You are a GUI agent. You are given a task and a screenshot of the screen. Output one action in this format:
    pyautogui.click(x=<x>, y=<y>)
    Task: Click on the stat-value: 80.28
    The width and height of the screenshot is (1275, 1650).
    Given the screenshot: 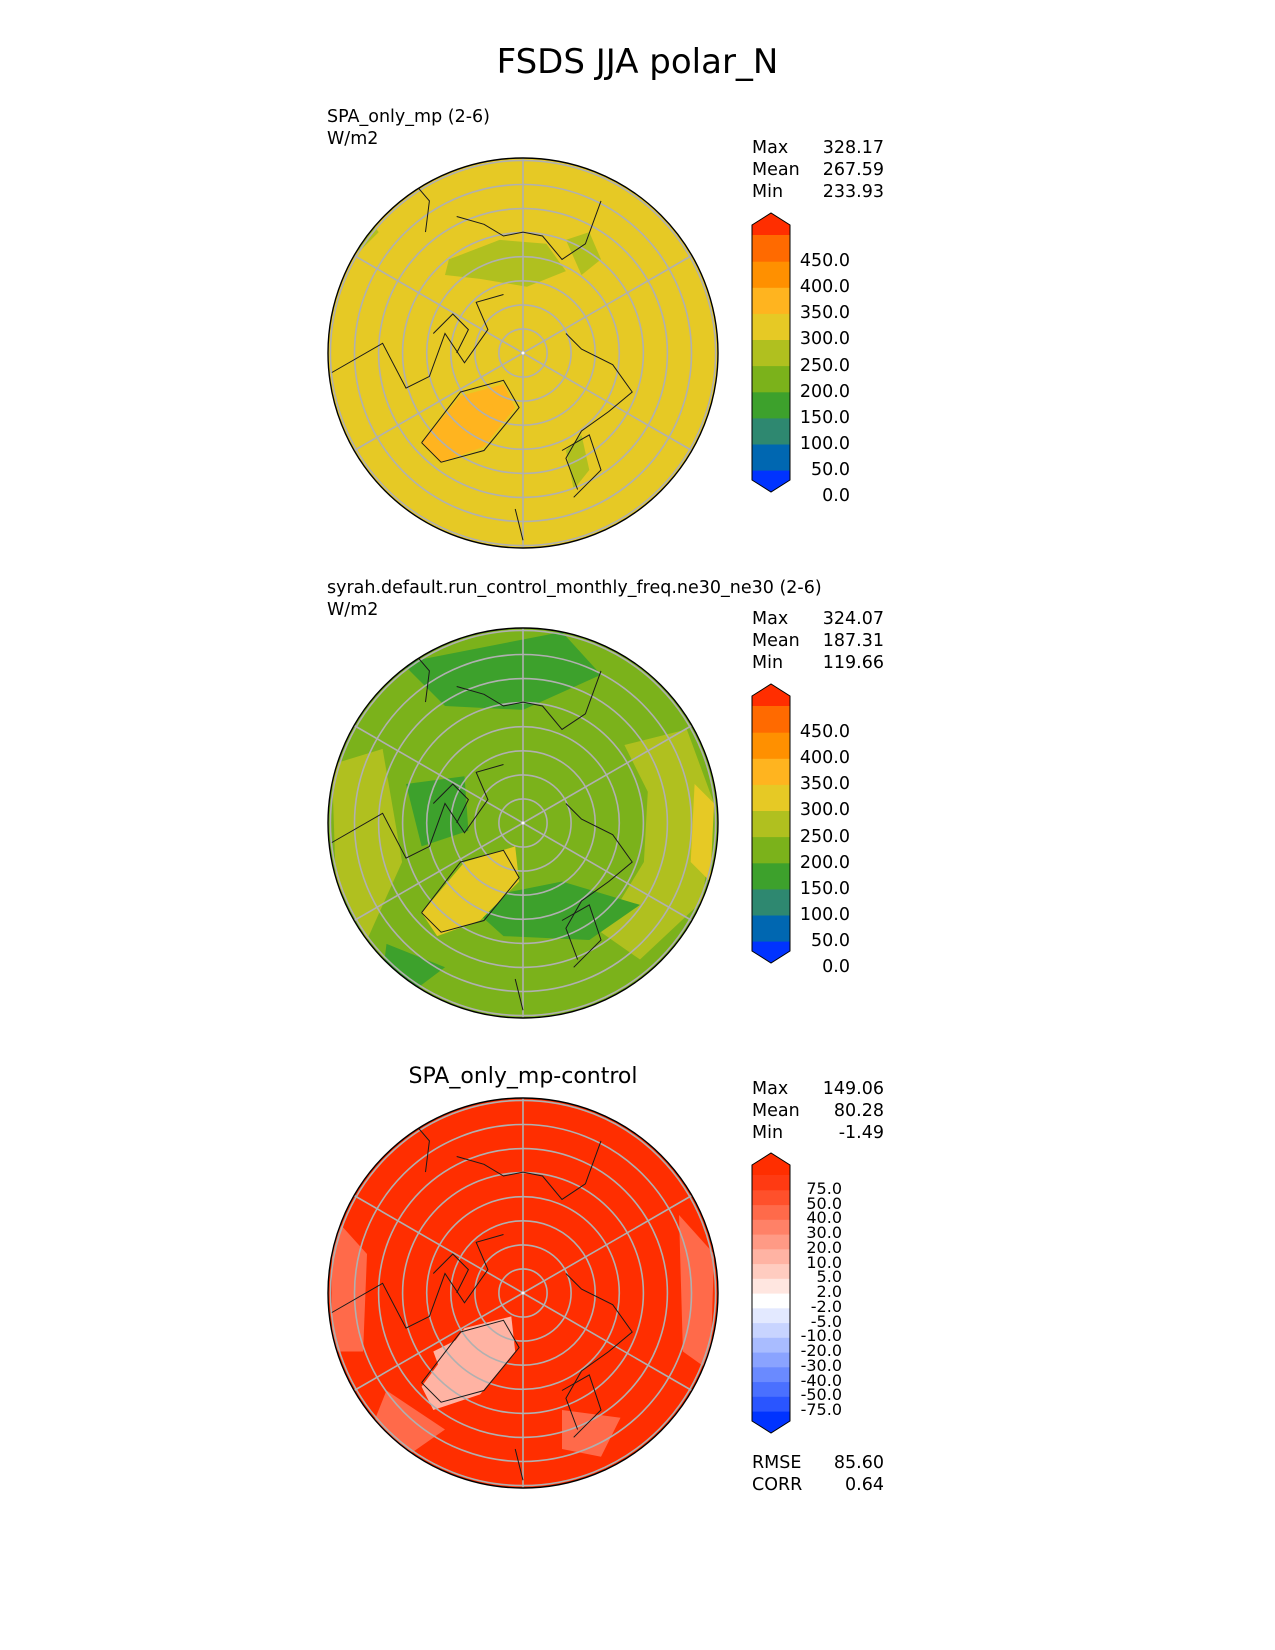 What is the action you would take?
    pyautogui.click(x=858, y=1111)
    